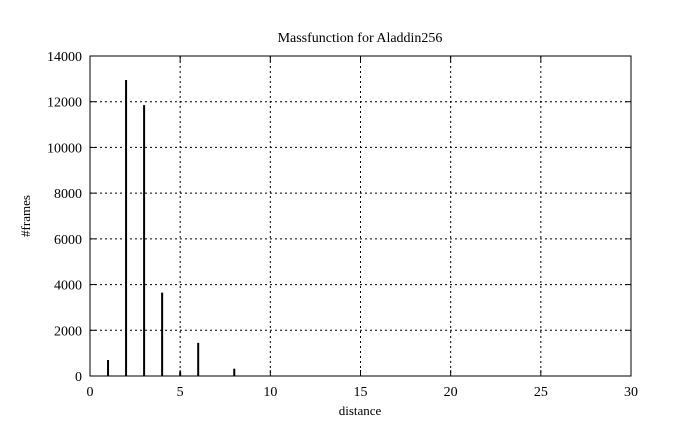 This screenshot has height=429, width=685. Describe the element at coordinates (451, 392) in the screenshot. I see `x-tick-label: 20` at that location.